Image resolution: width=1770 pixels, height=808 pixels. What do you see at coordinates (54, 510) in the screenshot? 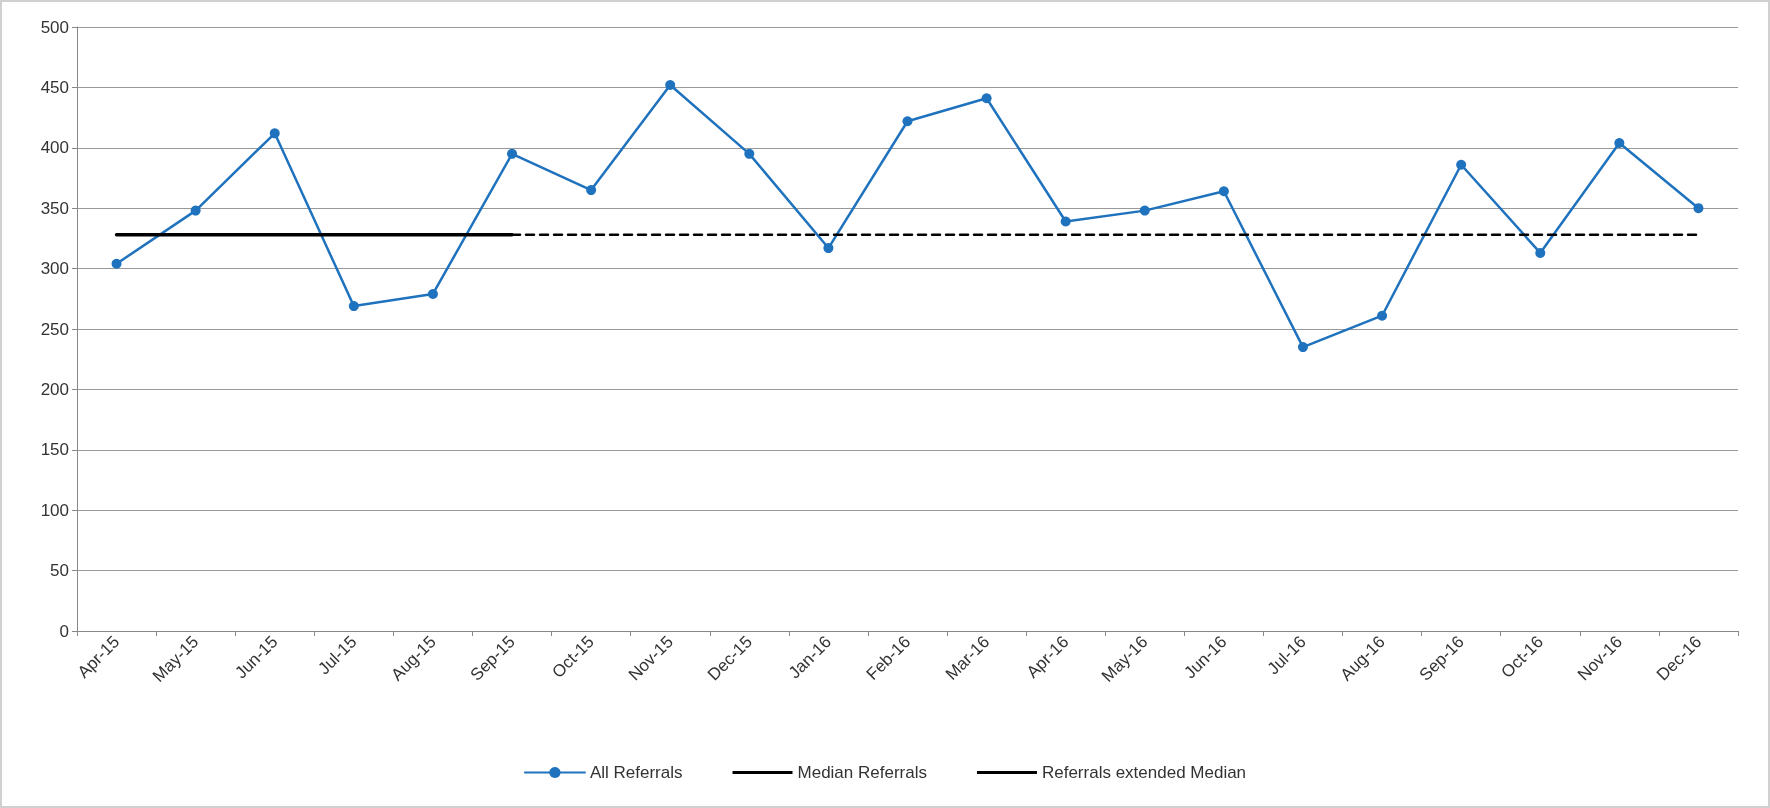
I see `y-tick-label: 100` at bounding box center [54, 510].